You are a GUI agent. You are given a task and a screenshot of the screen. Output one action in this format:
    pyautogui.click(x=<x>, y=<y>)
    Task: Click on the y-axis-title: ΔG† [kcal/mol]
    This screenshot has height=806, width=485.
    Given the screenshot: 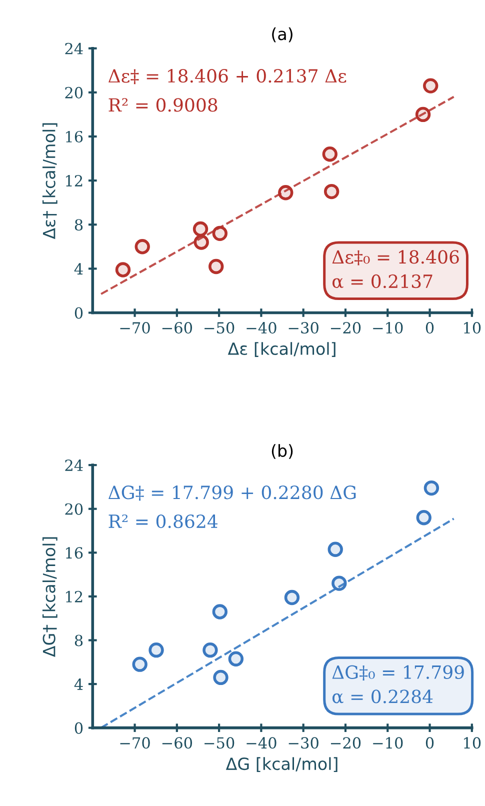 What is the action you would take?
    pyautogui.click(x=50, y=597)
    